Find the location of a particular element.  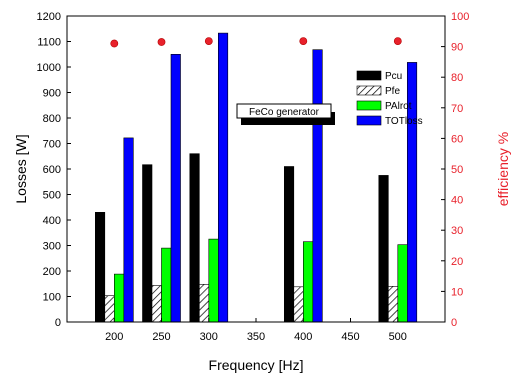

annotation-text: FeCo generator is located at coordinates (284, 112).